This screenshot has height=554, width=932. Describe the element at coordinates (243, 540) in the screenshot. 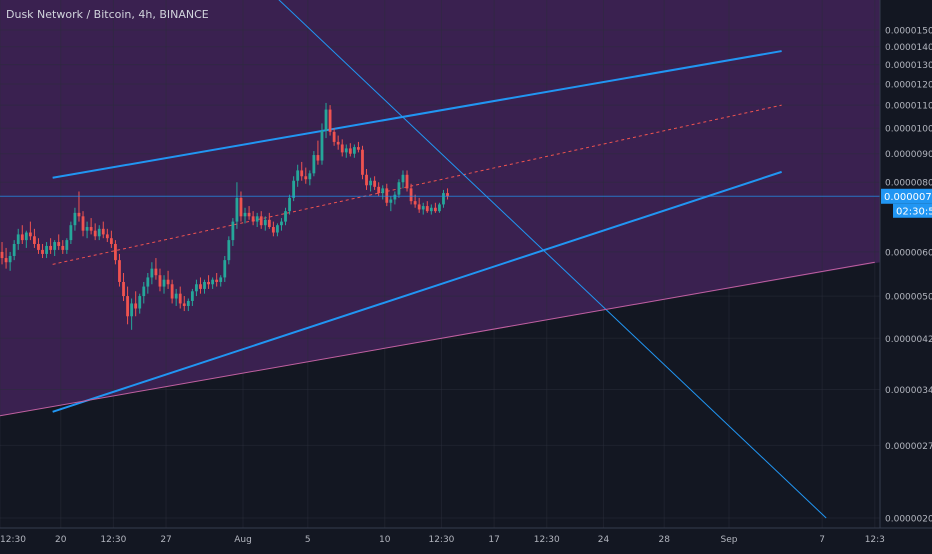

I see `time-tick-label: Aug` at that location.